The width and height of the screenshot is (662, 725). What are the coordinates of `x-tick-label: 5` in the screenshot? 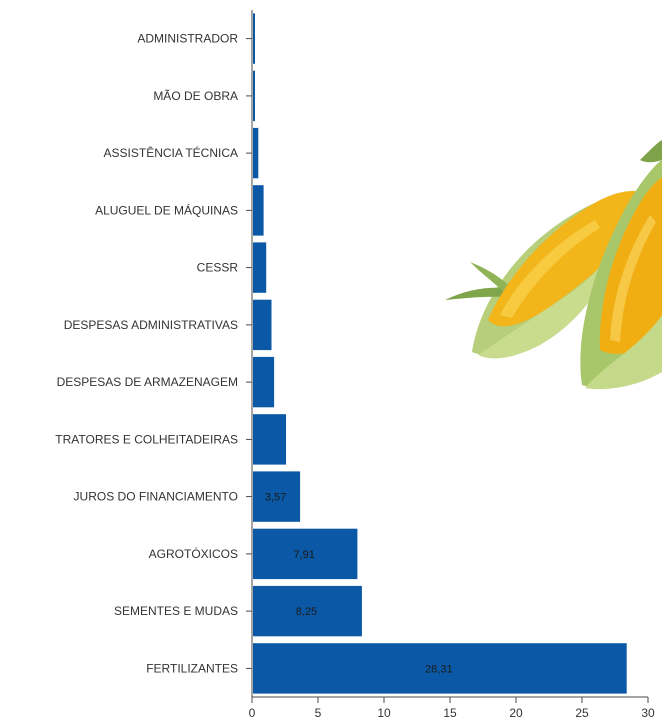 It's located at (318, 713).